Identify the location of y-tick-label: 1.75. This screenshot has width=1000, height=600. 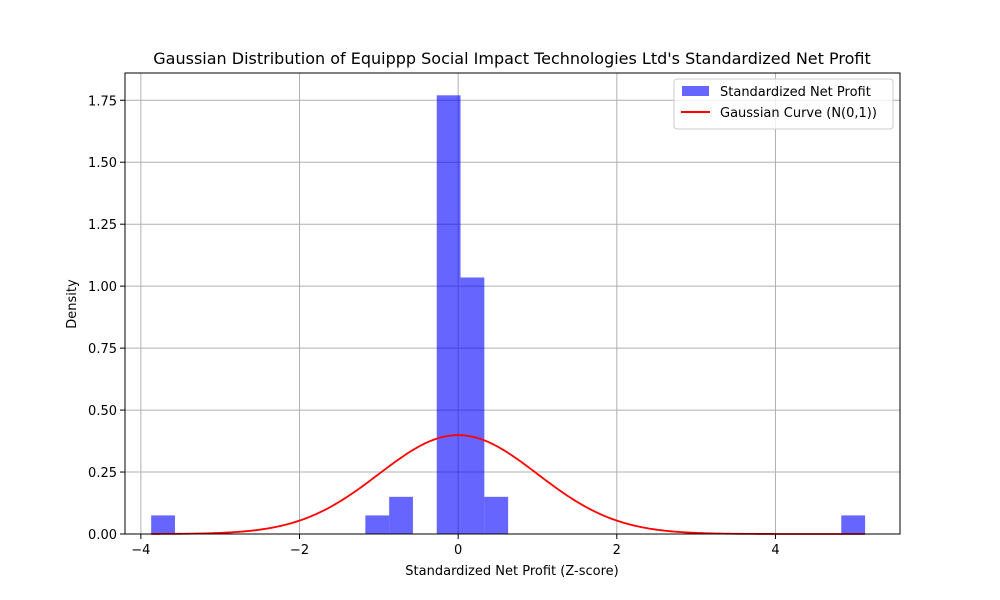
(102, 101).